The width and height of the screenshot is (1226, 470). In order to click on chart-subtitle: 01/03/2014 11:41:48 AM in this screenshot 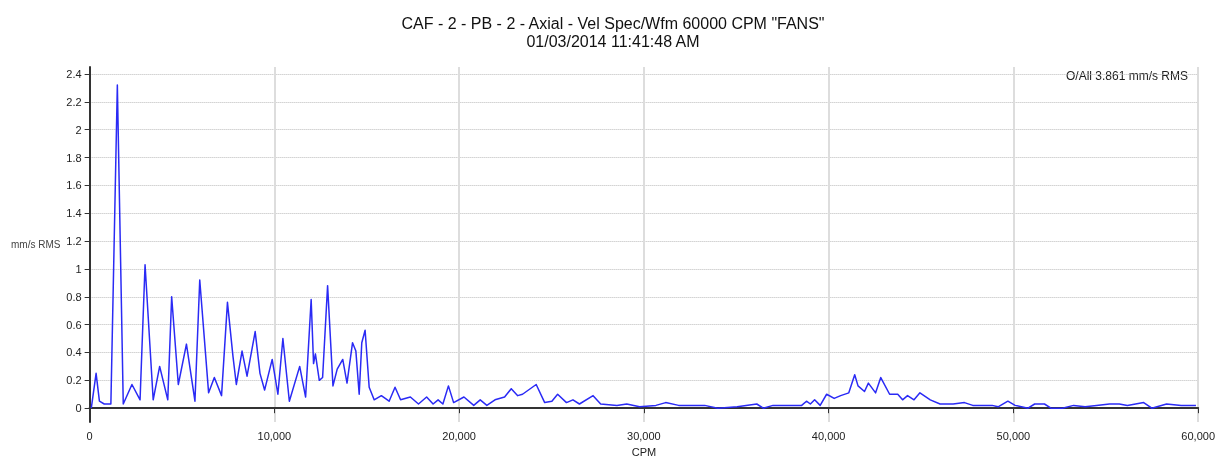, I will do `click(613, 41)`.